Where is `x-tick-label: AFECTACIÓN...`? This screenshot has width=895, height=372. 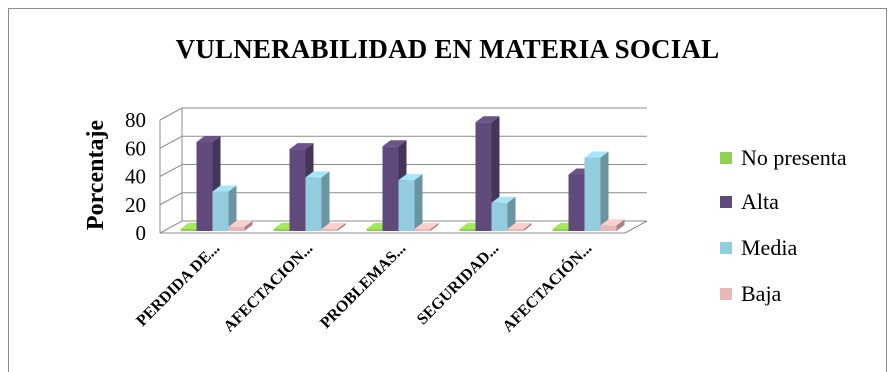
x-tick-label: AFECTACIÓN... is located at coordinates (546, 286).